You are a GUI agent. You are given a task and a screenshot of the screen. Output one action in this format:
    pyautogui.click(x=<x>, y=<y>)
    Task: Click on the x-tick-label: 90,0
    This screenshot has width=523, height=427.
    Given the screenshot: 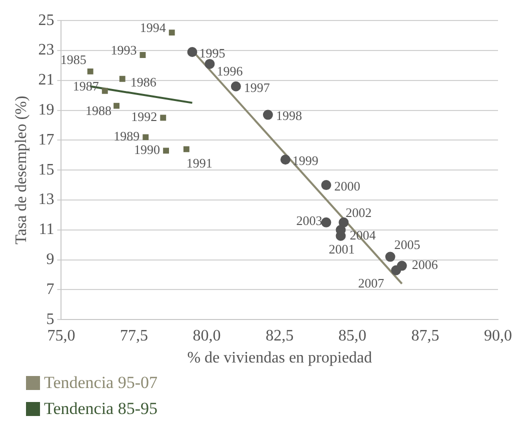 What is the action you would take?
    pyautogui.click(x=498, y=335)
    